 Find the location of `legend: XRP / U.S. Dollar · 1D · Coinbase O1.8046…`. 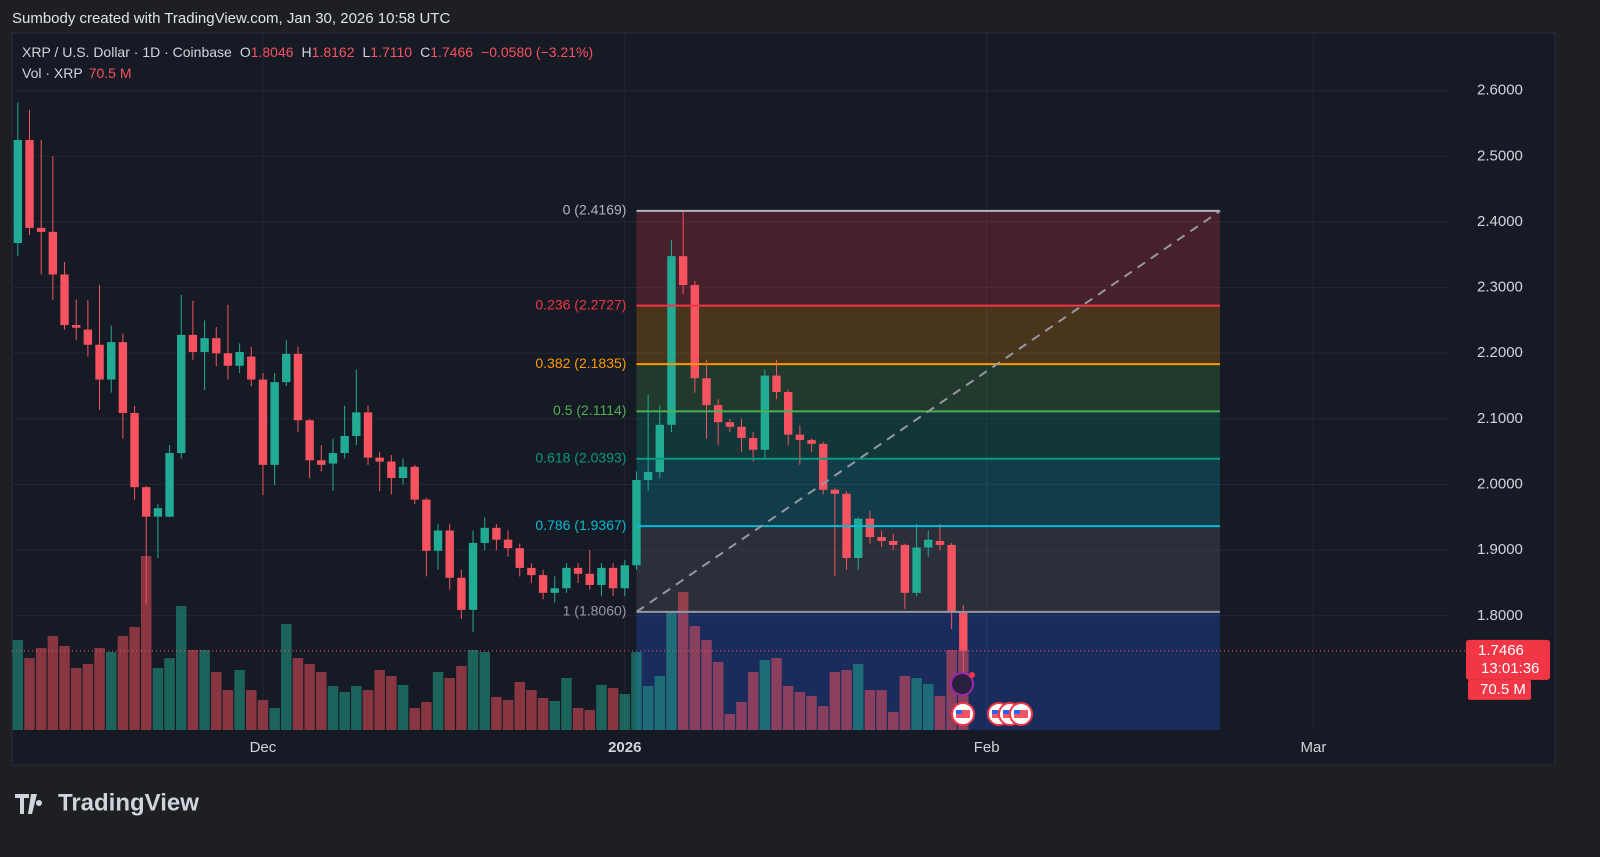

legend: XRP / U.S. Dollar · 1D · Coinbase O1.8046… is located at coordinates (307, 52).